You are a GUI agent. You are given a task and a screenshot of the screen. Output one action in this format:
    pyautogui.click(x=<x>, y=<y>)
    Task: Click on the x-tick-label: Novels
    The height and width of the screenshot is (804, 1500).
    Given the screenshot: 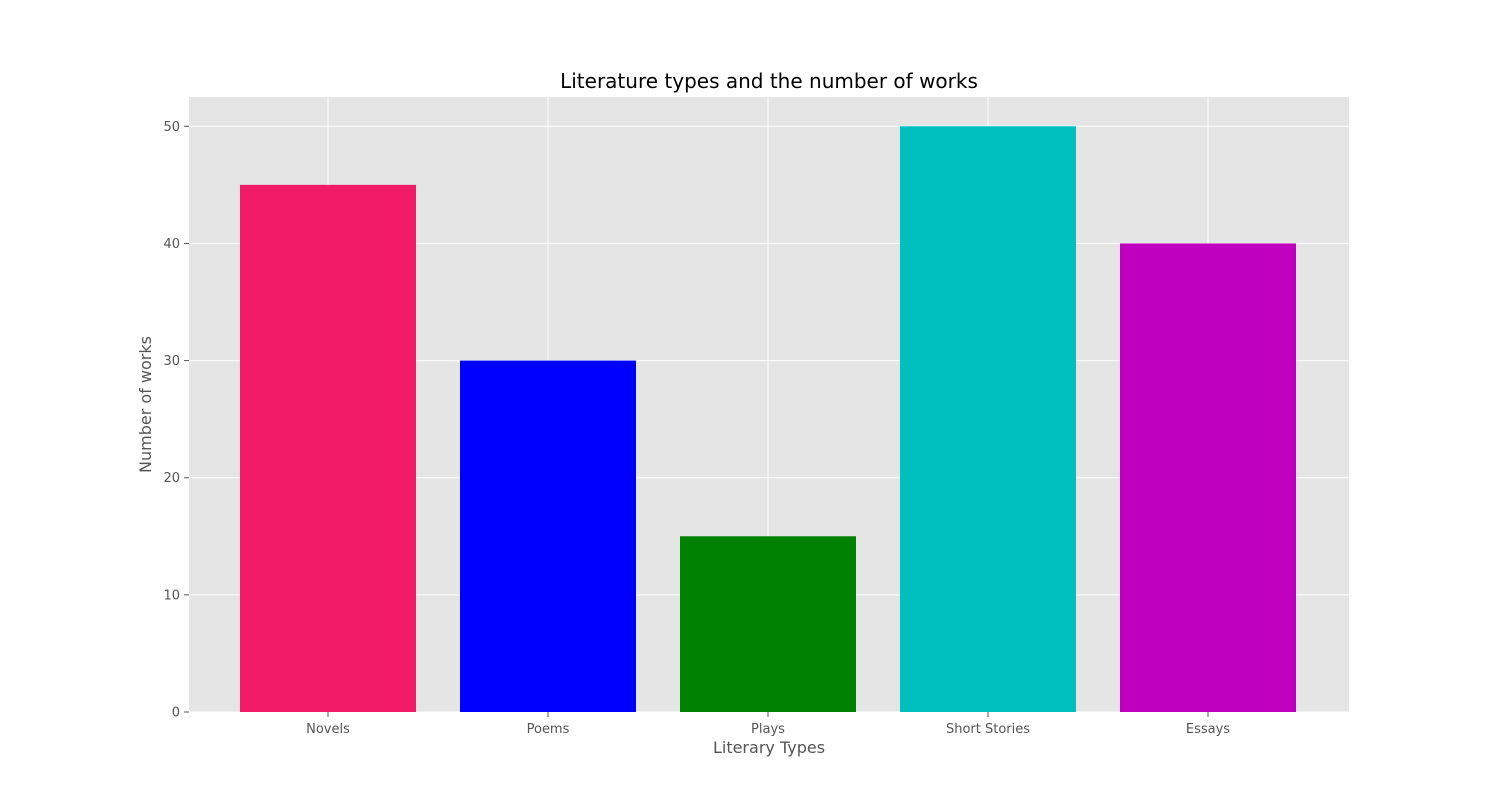 What is the action you would take?
    pyautogui.click(x=328, y=729)
    